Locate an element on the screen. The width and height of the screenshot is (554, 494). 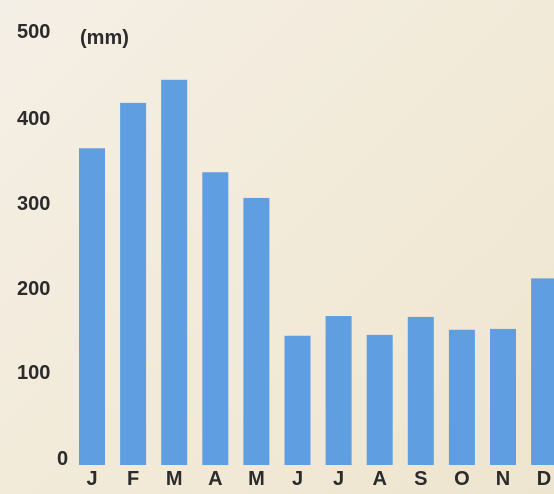
y-axis-unit-label: (mm) is located at coordinates (104, 38).